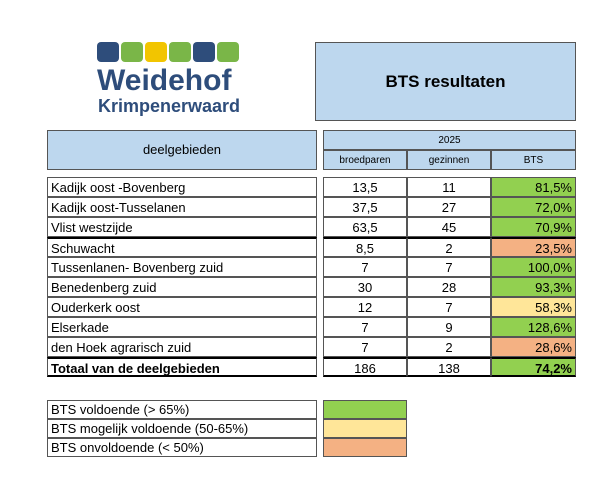  Describe the element at coordinates (533, 187) in the screenshot. I see `bts: 81,5%` at that location.